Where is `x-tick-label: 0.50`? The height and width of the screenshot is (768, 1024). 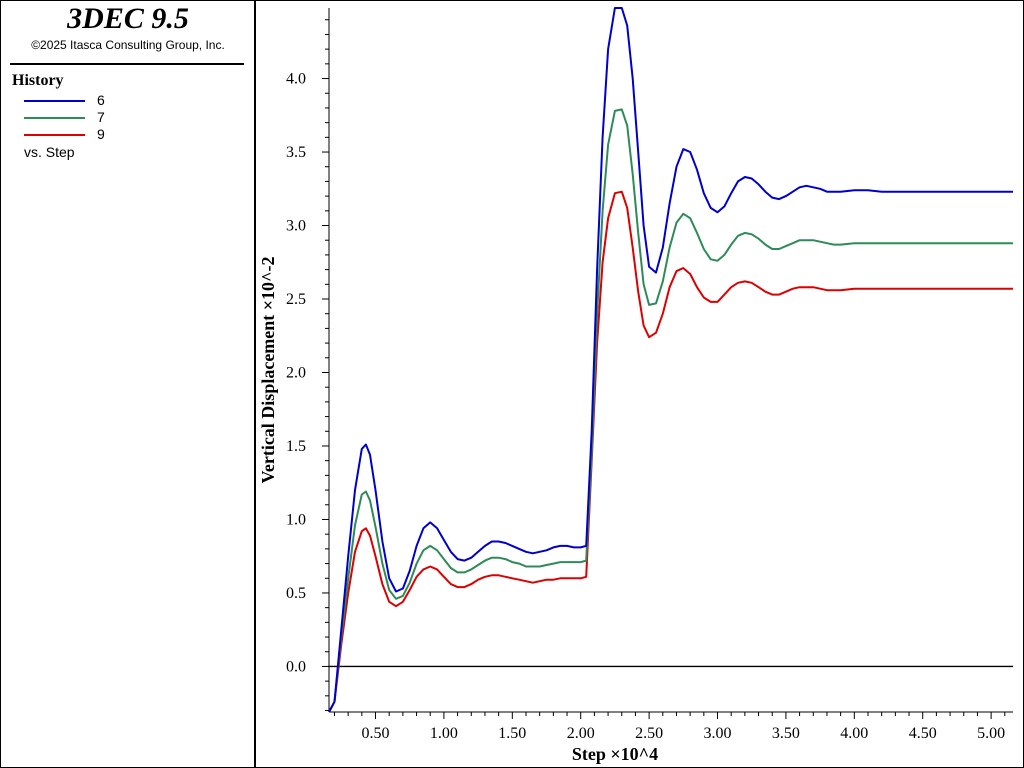 x-tick-label: 0.50 is located at coordinates (376, 733).